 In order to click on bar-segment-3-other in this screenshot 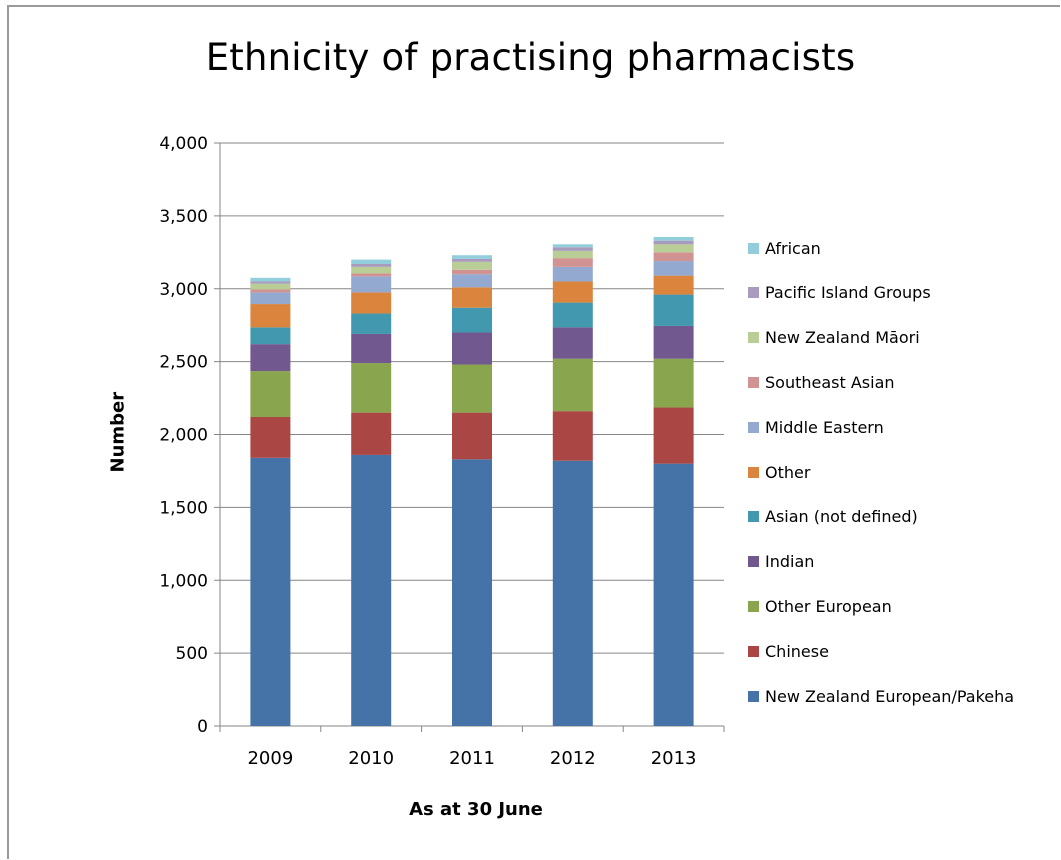, I will do `click(572, 292)`.